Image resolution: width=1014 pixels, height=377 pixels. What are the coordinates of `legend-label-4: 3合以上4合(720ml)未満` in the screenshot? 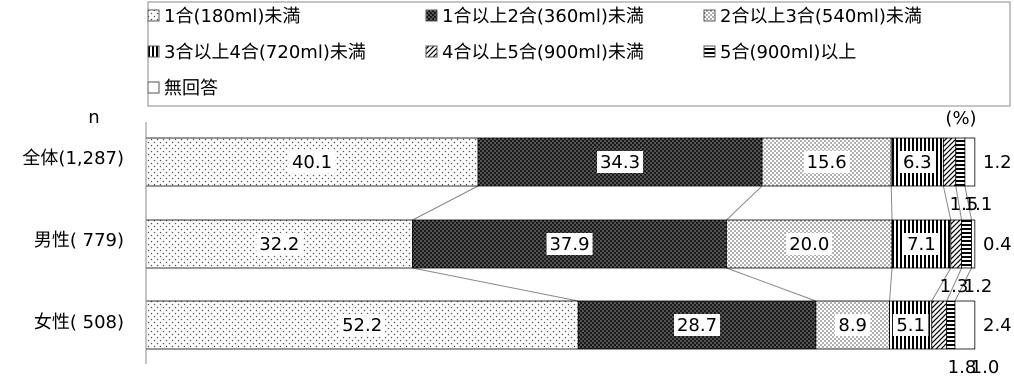 It's located at (265, 52).